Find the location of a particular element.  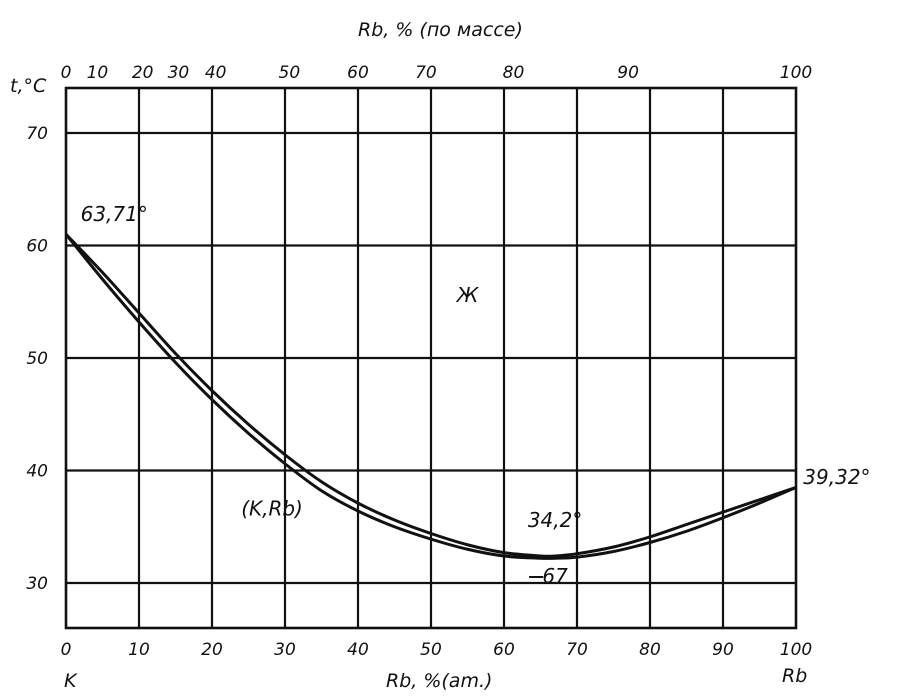

x-bottom-tick-label: 30 is located at coordinates (285, 650).